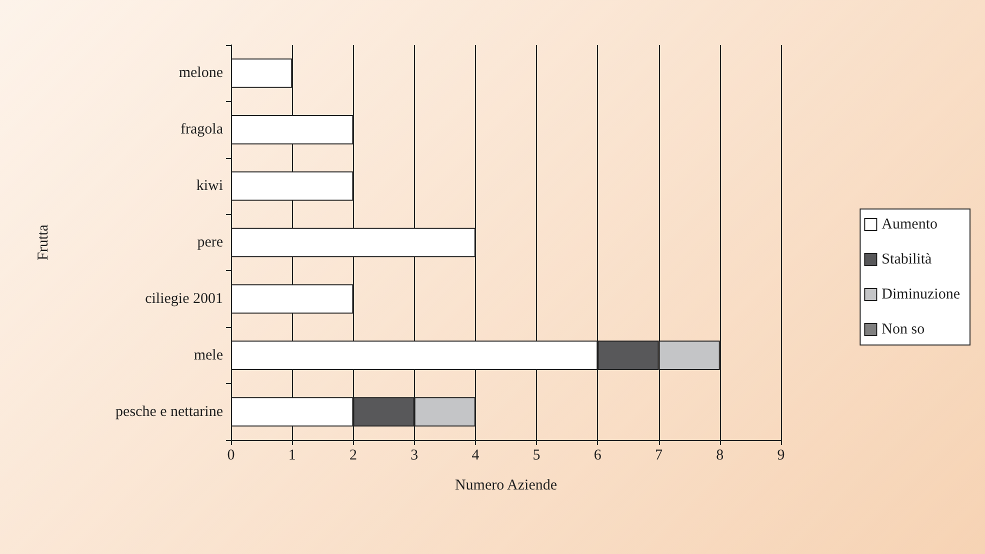 Image resolution: width=985 pixels, height=554 pixels. What do you see at coordinates (476, 456) in the screenshot?
I see `x-tick-label: 4` at bounding box center [476, 456].